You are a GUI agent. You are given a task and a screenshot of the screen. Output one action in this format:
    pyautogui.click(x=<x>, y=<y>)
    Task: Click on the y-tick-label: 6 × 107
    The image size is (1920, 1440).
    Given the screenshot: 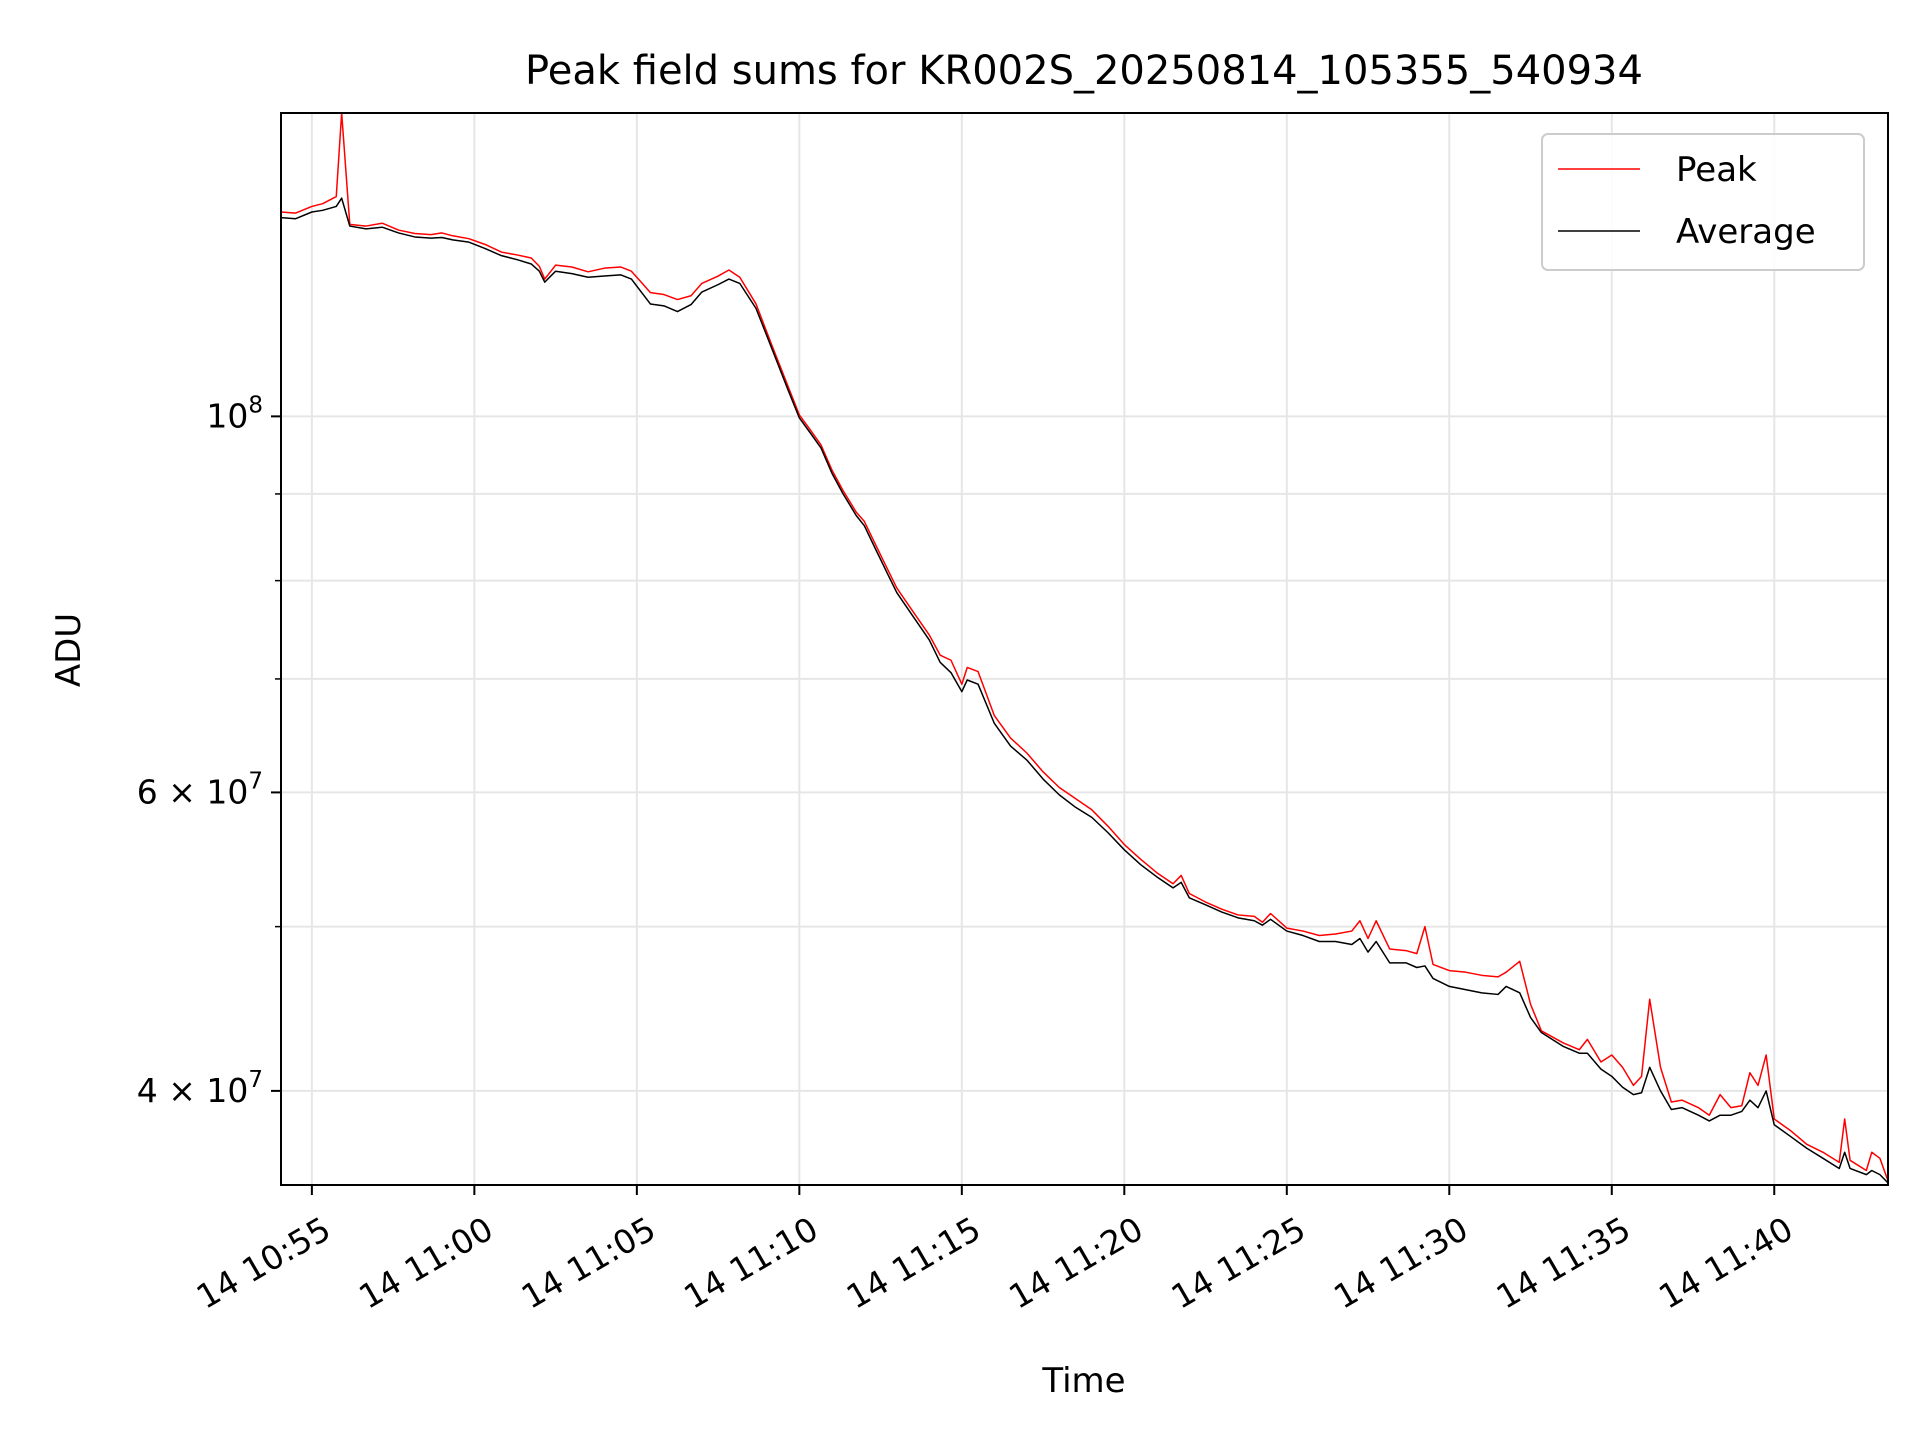 What is the action you would take?
    pyautogui.click(x=200, y=789)
    